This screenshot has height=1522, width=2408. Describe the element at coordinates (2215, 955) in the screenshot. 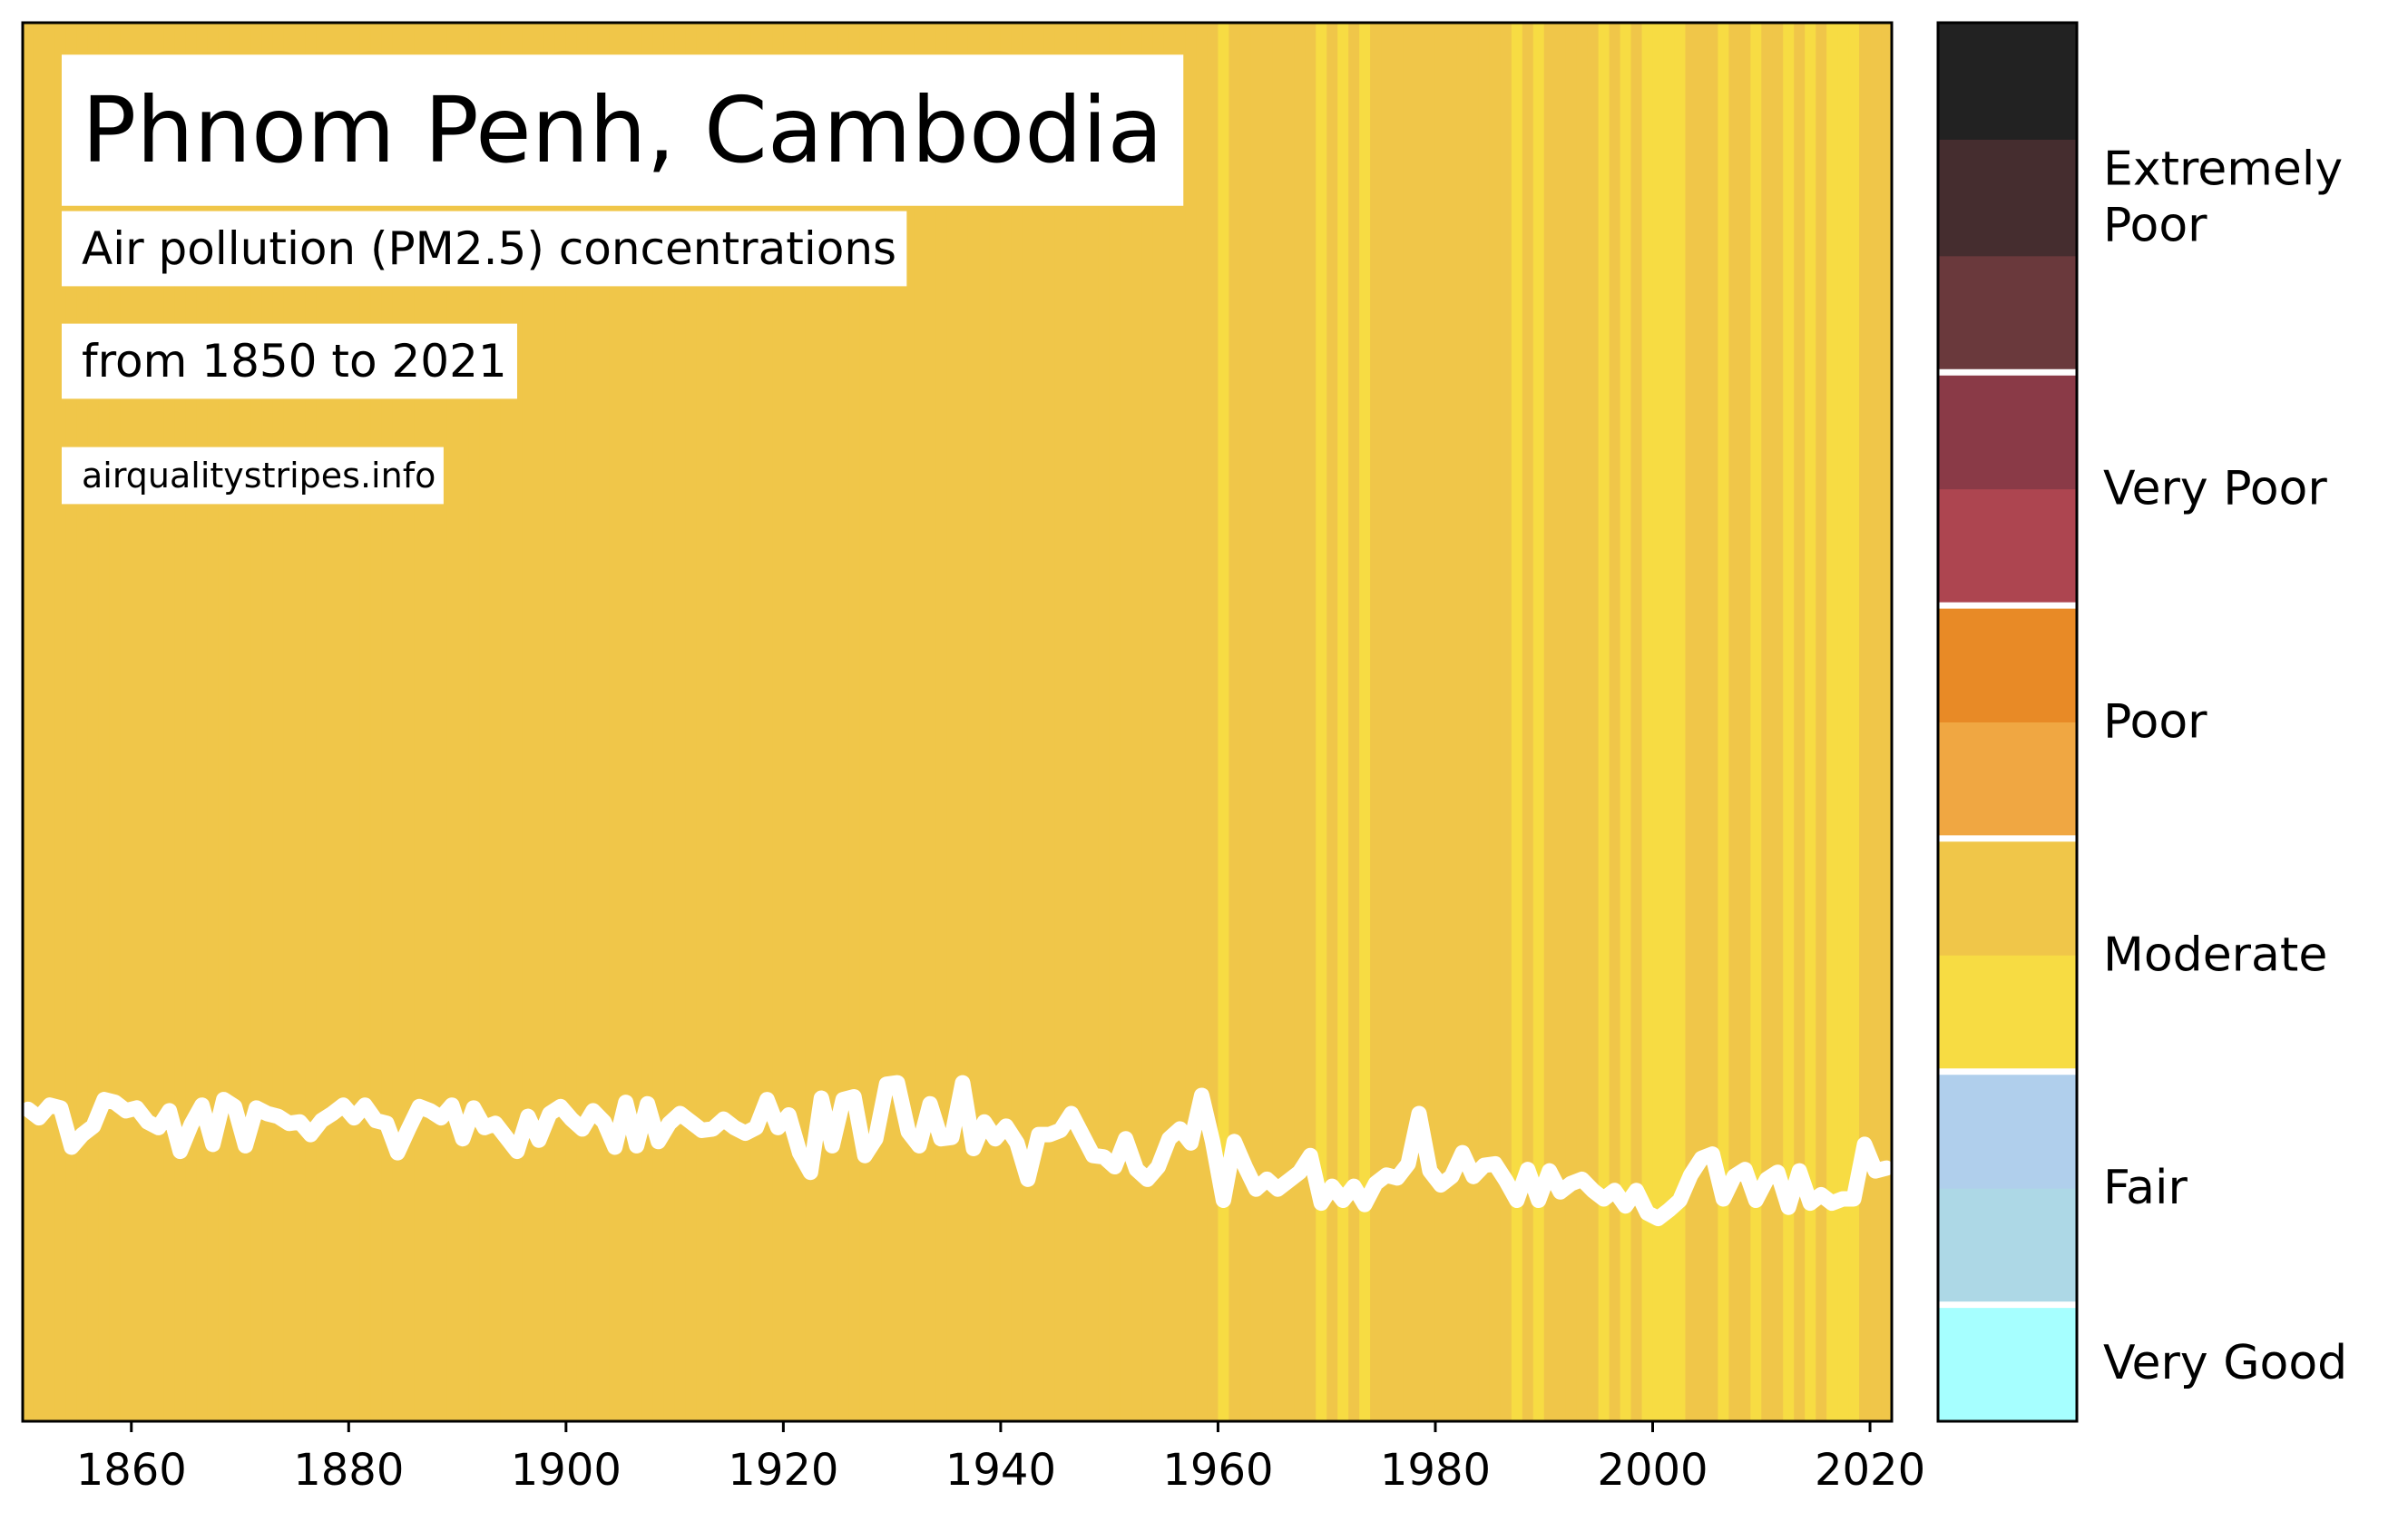

I see `colorbar-label: Moderate` at that location.